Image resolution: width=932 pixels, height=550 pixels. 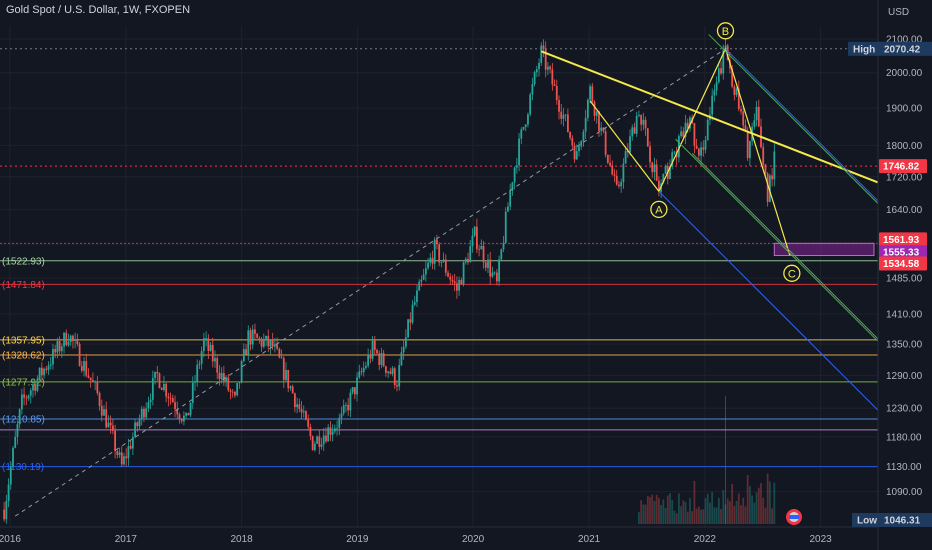 I want to click on zone-mid-tag-text: 1555.33, so click(x=901, y=253).